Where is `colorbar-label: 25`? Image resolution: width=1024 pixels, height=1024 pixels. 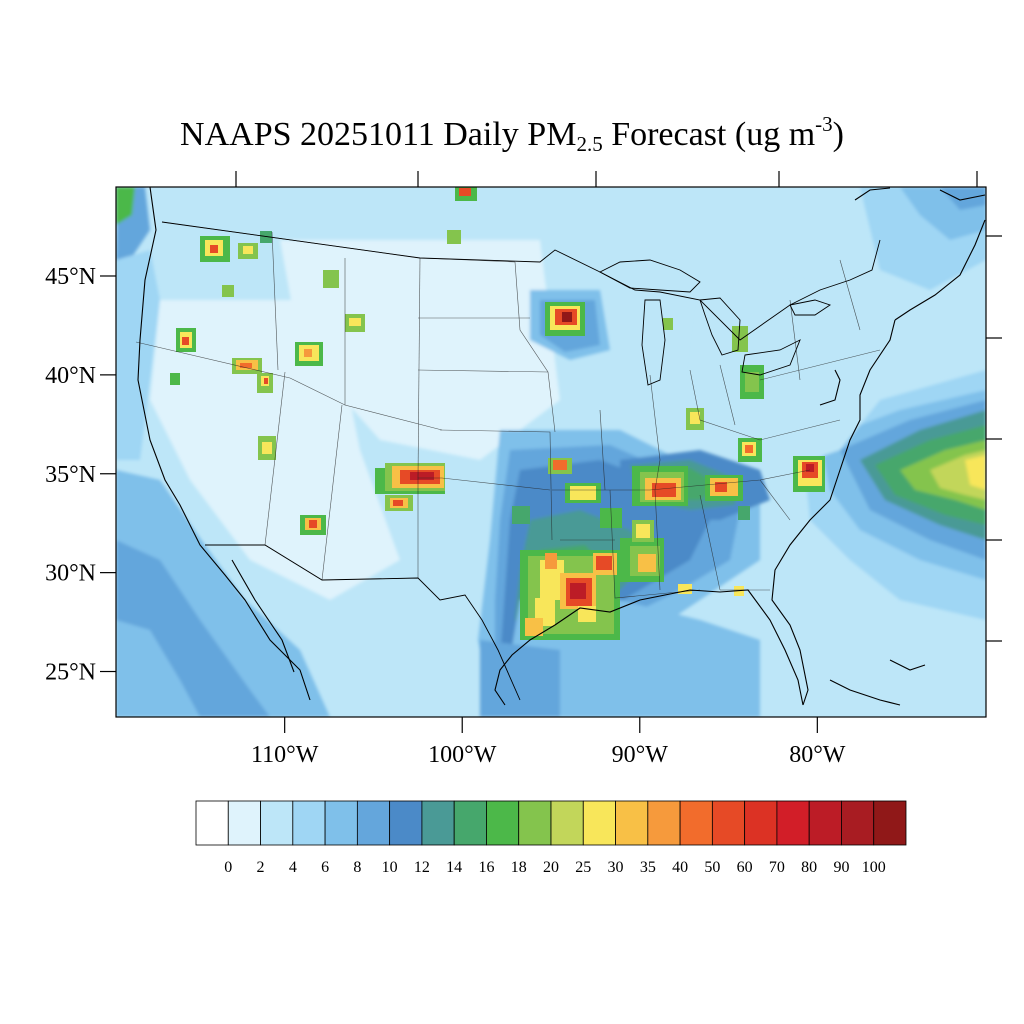 colorbar-label: 25 is located at coordinates (583, 867).